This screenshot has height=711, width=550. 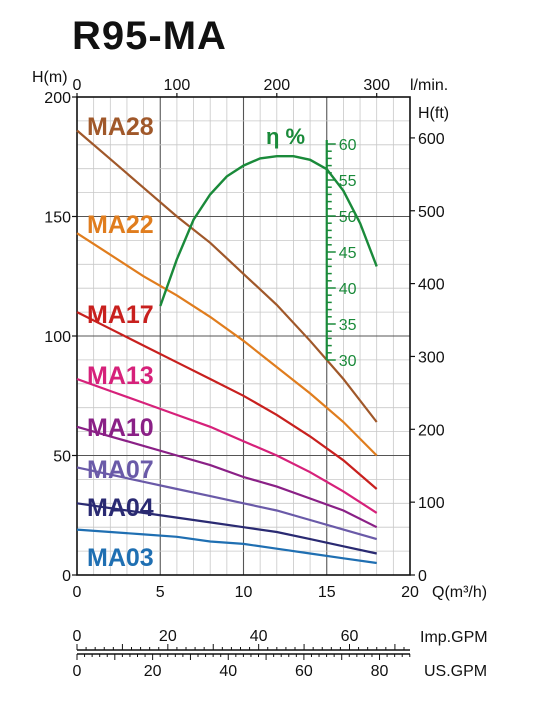 I want to click on y-tick-label: 50, so click(x=62, y=457).